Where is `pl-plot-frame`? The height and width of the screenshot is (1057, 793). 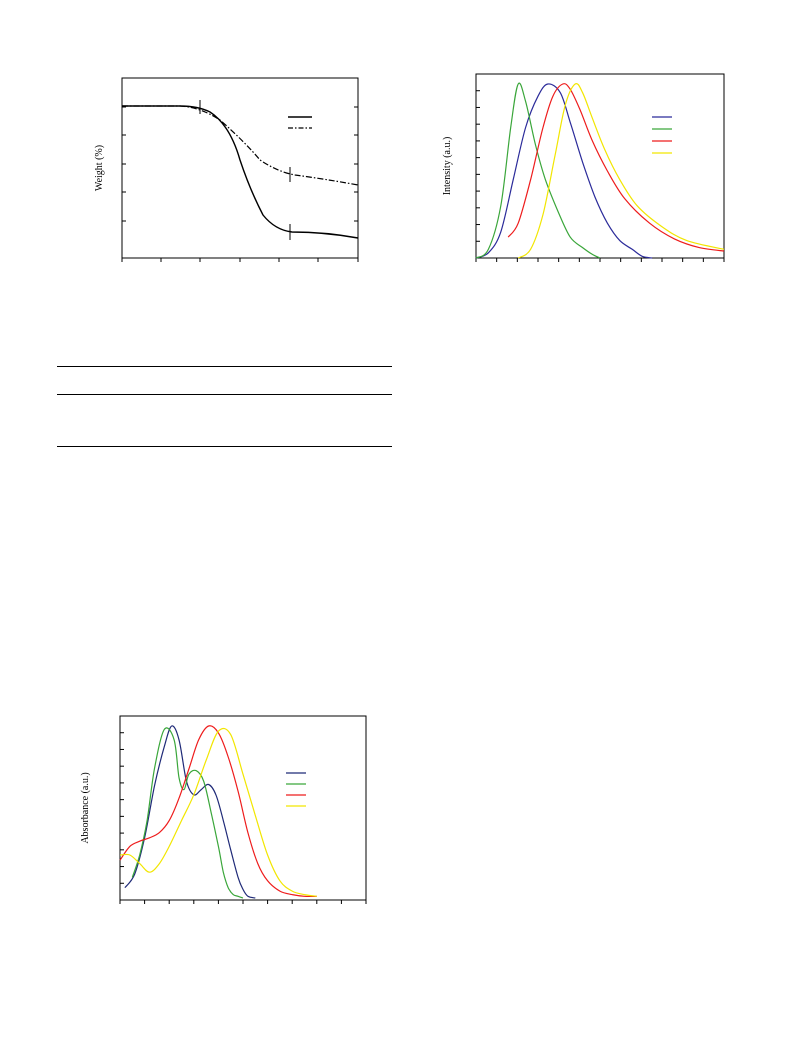
pl-plot-frame is located at coordinates (600, 166).